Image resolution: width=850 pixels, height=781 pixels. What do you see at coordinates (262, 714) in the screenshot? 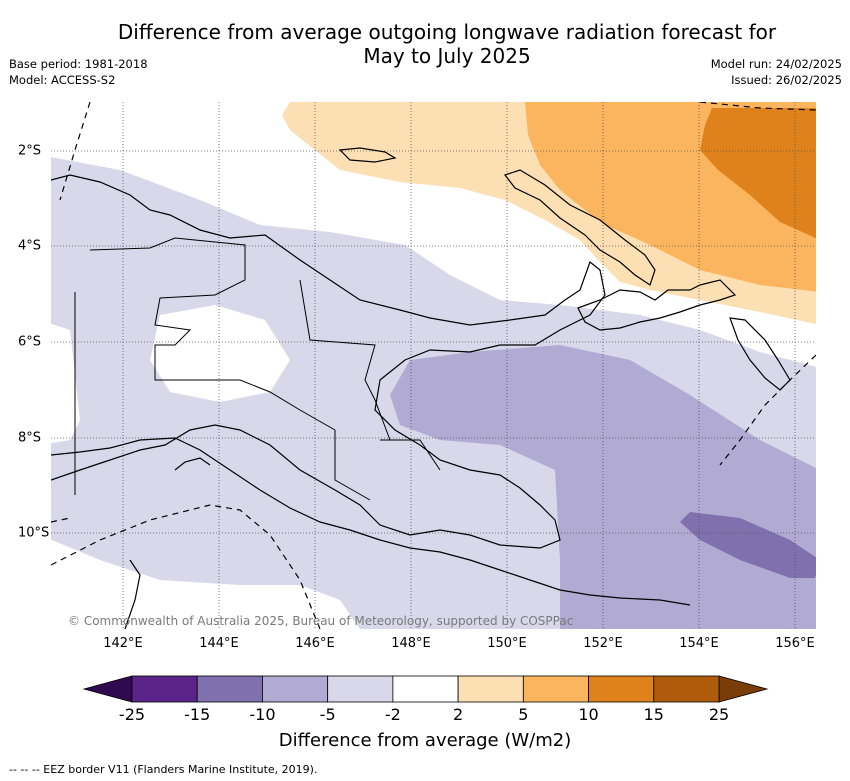
I see `colorbar-tick-label: -10` at bounding box center [262, 714].